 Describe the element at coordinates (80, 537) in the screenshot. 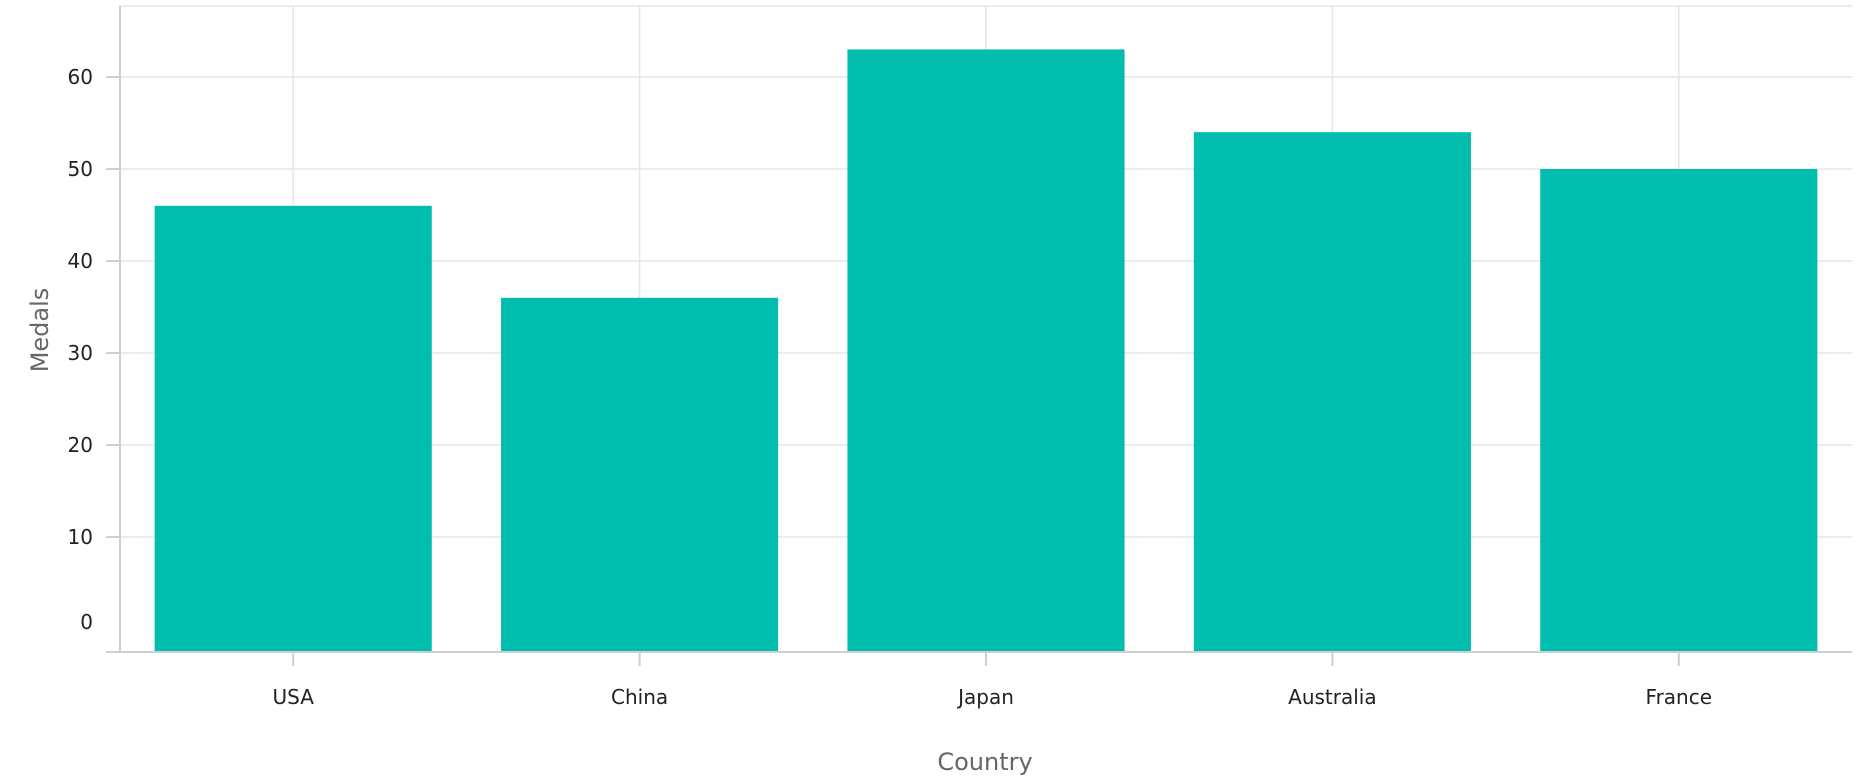

I see `y-tick-label: 10` at that location.